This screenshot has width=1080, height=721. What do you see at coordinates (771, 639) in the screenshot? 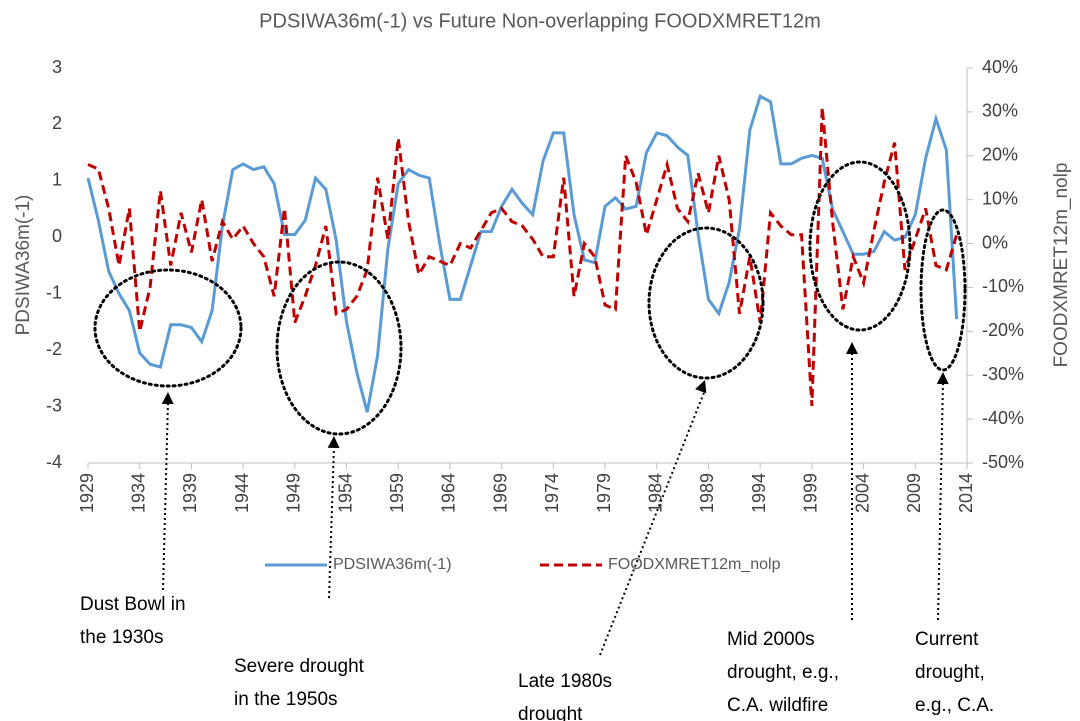
I see `annotation-text: Mid 2000s` at bounding box center [771, 639].